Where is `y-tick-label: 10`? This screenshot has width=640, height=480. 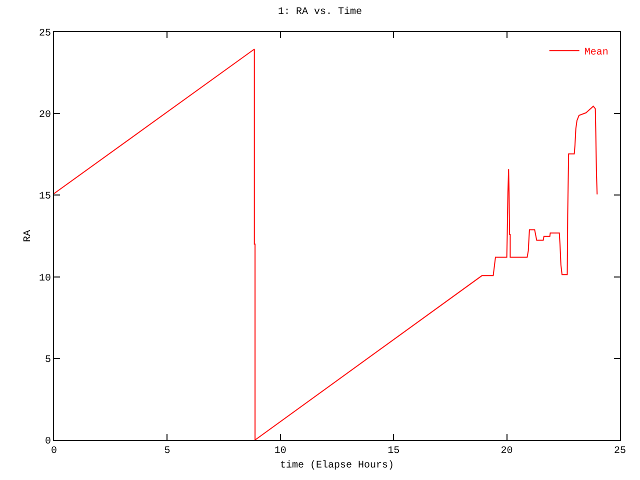 y-tick-label: 10 is located at coordinates (44, 278).